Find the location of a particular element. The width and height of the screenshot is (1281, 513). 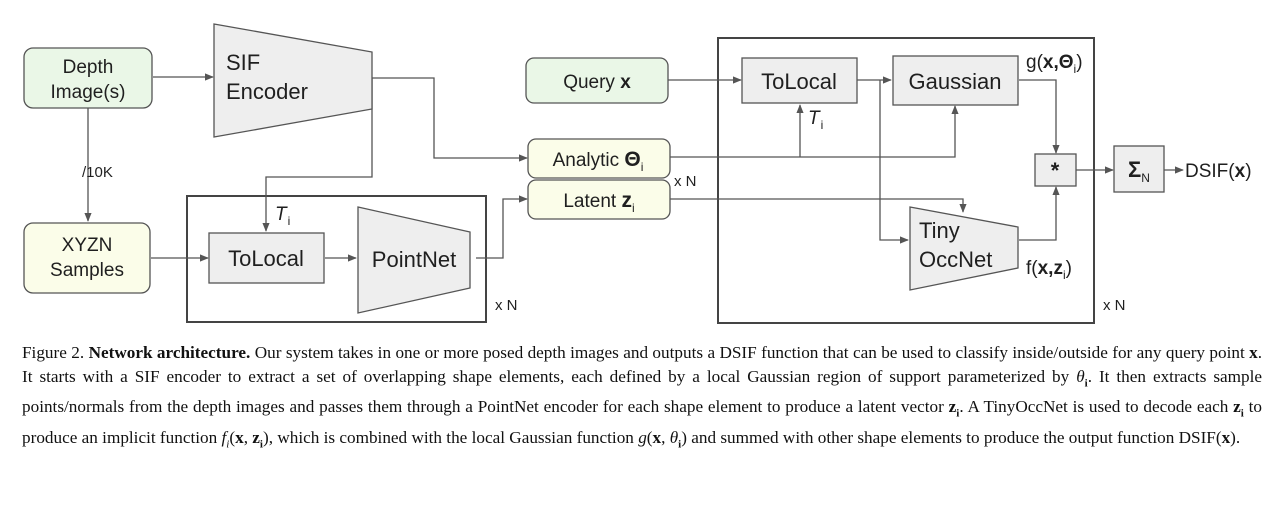

query-node: Query x is located at coordinates (597, 80).